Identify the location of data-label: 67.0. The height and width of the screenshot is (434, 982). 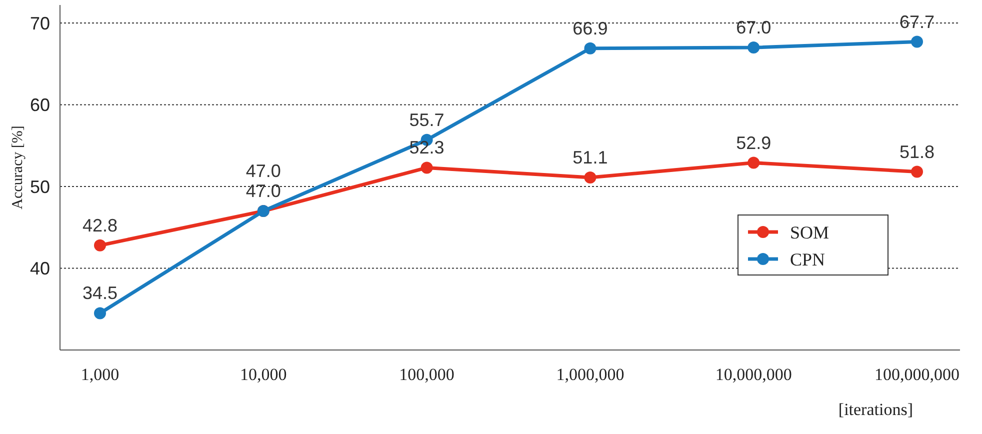
(754, 28).